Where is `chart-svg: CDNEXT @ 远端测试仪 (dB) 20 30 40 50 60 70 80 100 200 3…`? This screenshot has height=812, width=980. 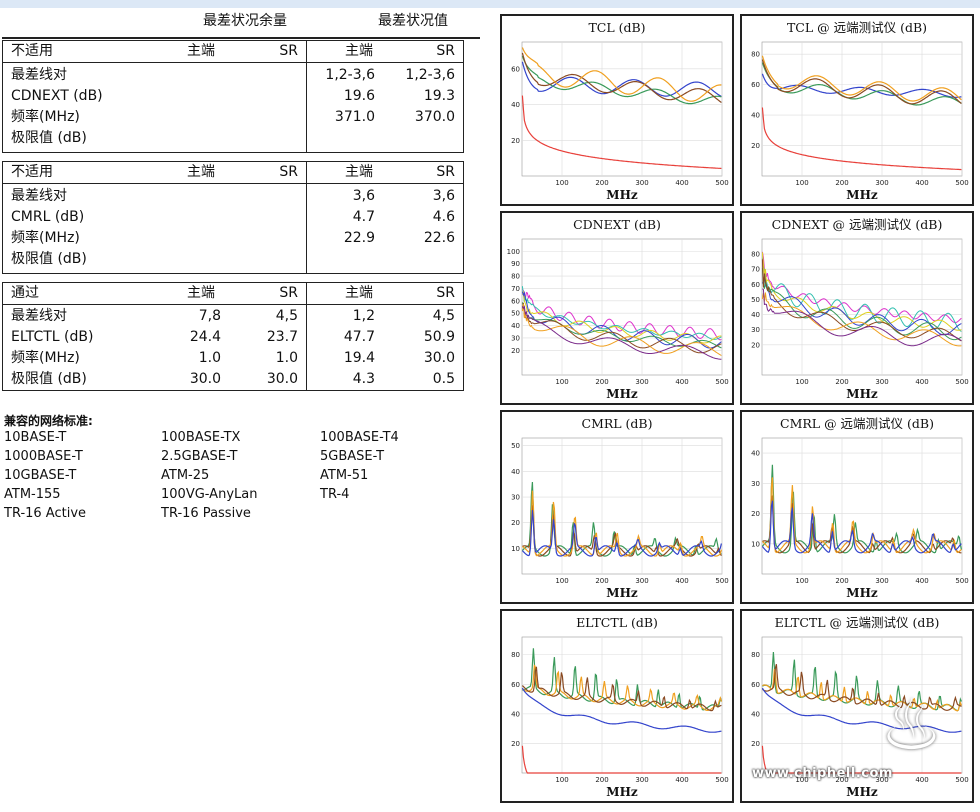 chart-svg: CDNEXT @ 远端测试仪 (dB) 20 30 40 50 60 70 80 100 200 3… is located at coordinates (860, 309).